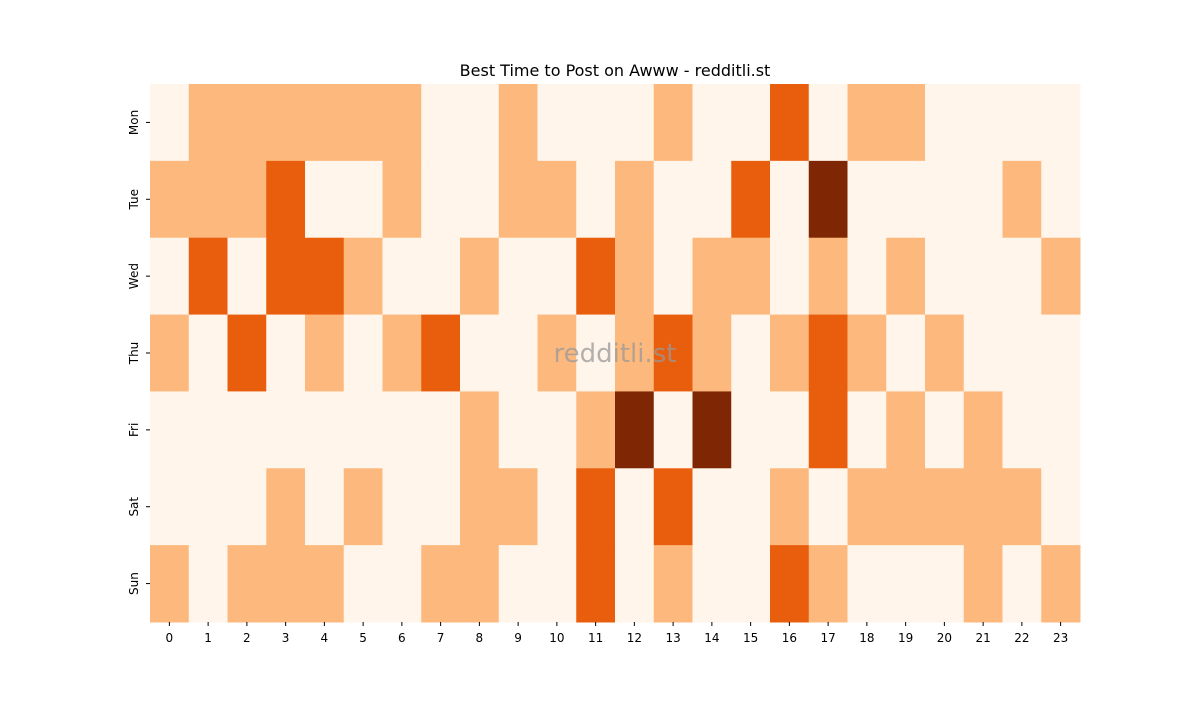  Describe the element at coordinates (134, 122) in the screenshot. I see `y-tick-label: Mon` at that location.